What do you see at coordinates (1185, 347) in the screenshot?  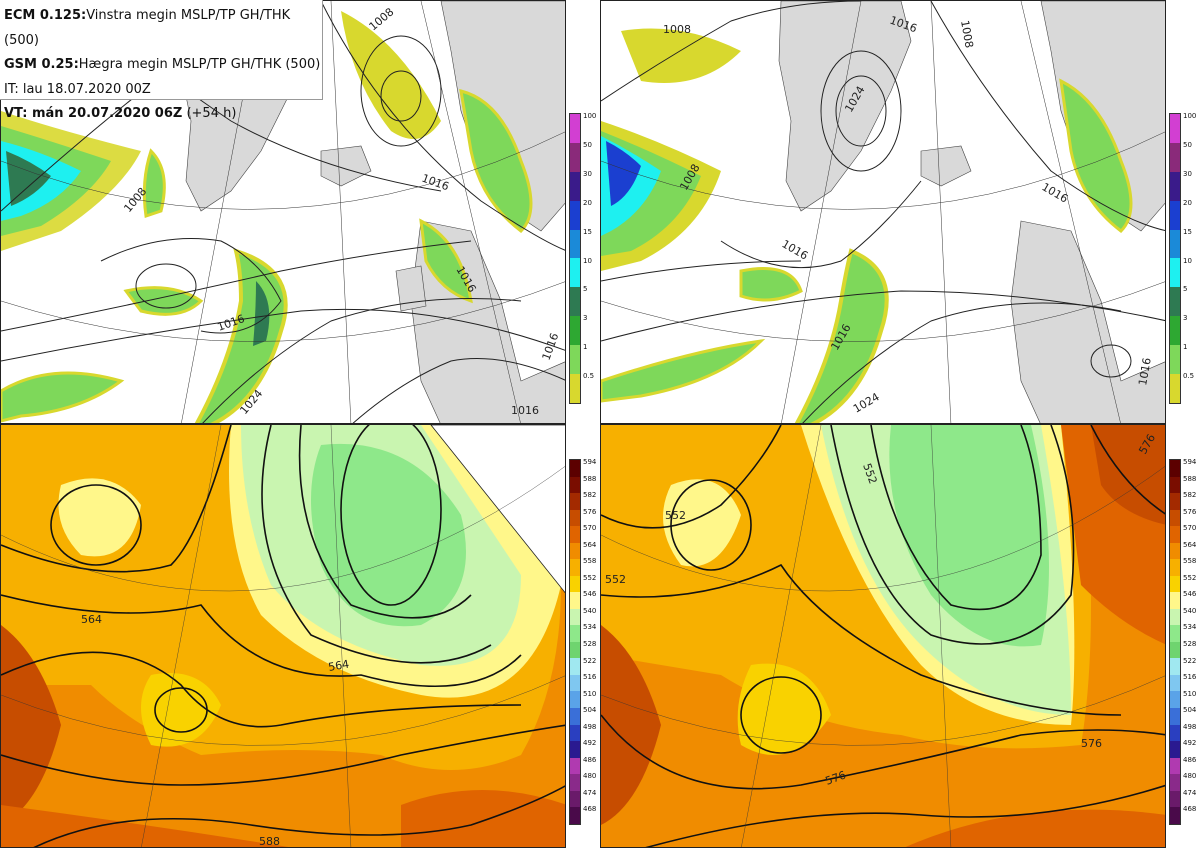 I see `precip-colorbar-label: 1` at bounding box center [1185, 347].